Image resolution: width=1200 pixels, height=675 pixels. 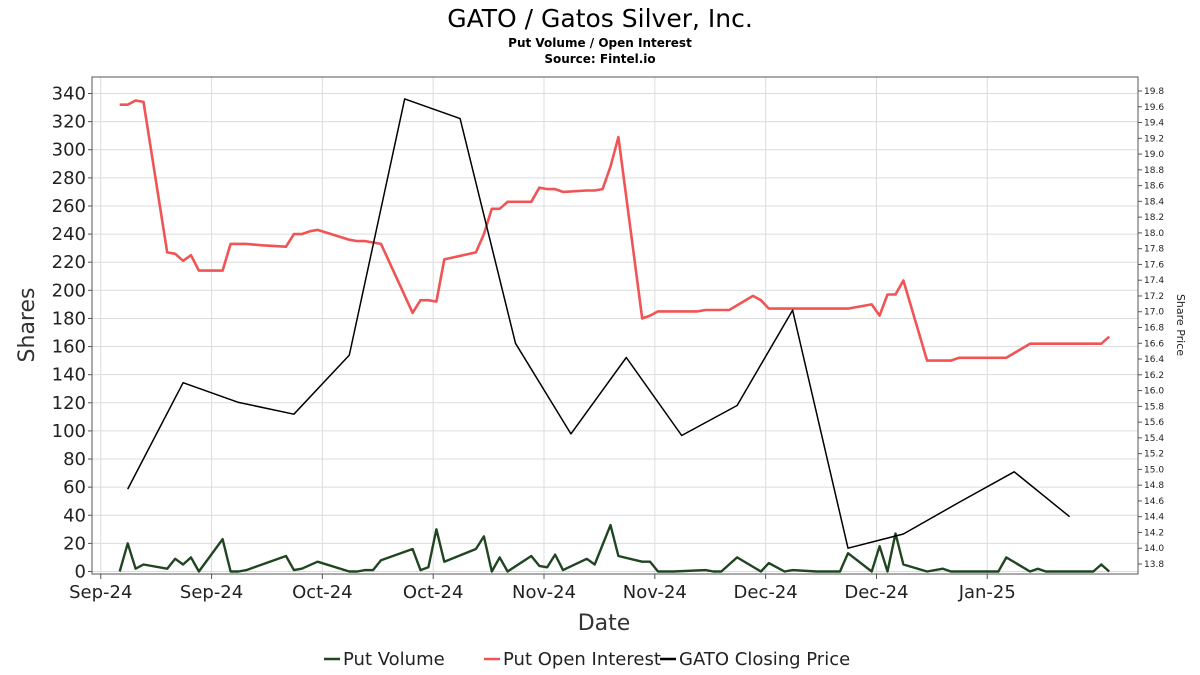 What do you see at coordinates (80, 572) in the screenshot?
I see `y-tick-label: 0` at bounding box center [80, 572].